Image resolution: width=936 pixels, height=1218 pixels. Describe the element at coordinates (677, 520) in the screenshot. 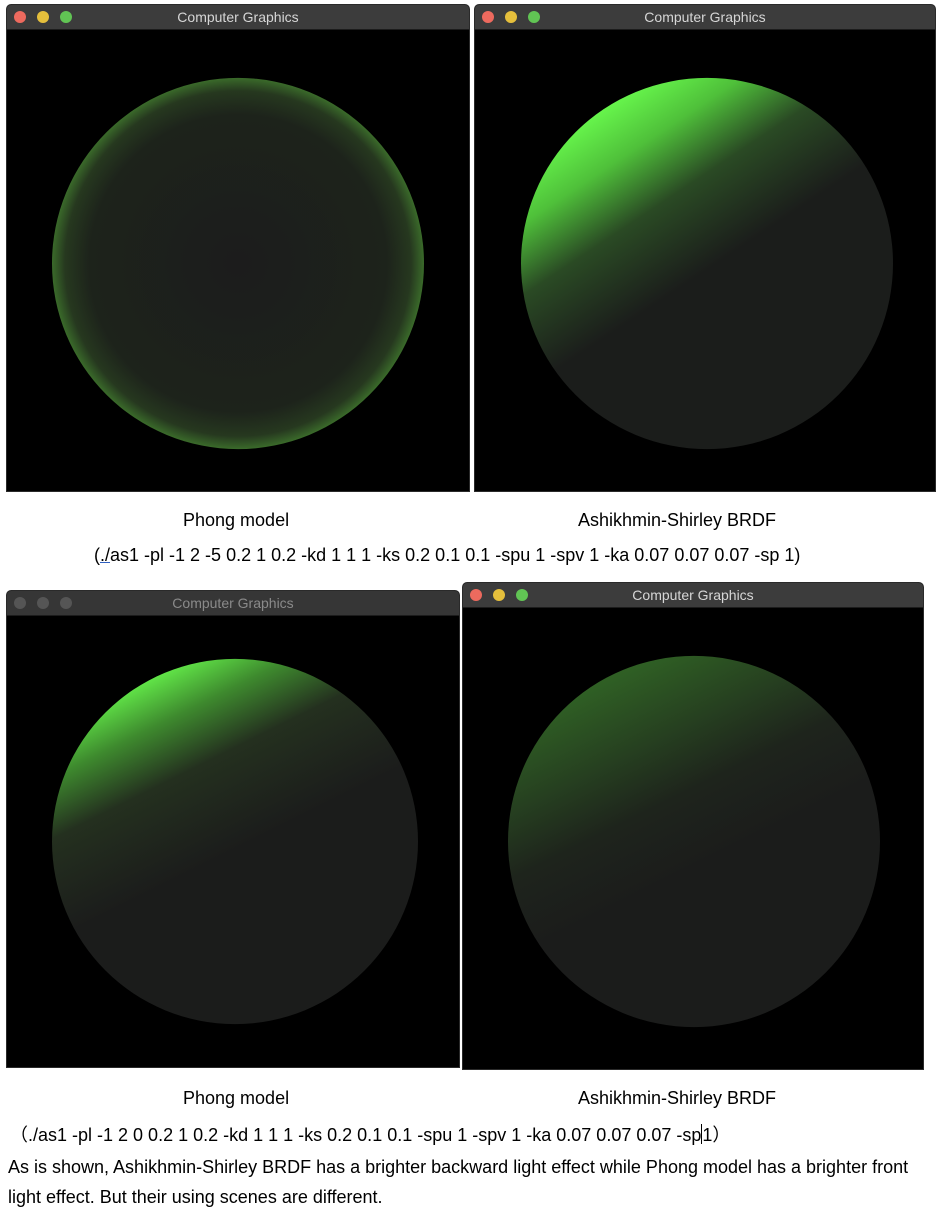

I see `caption-brdf-top: Ashikhmin-Shirley BRDF` at that location.